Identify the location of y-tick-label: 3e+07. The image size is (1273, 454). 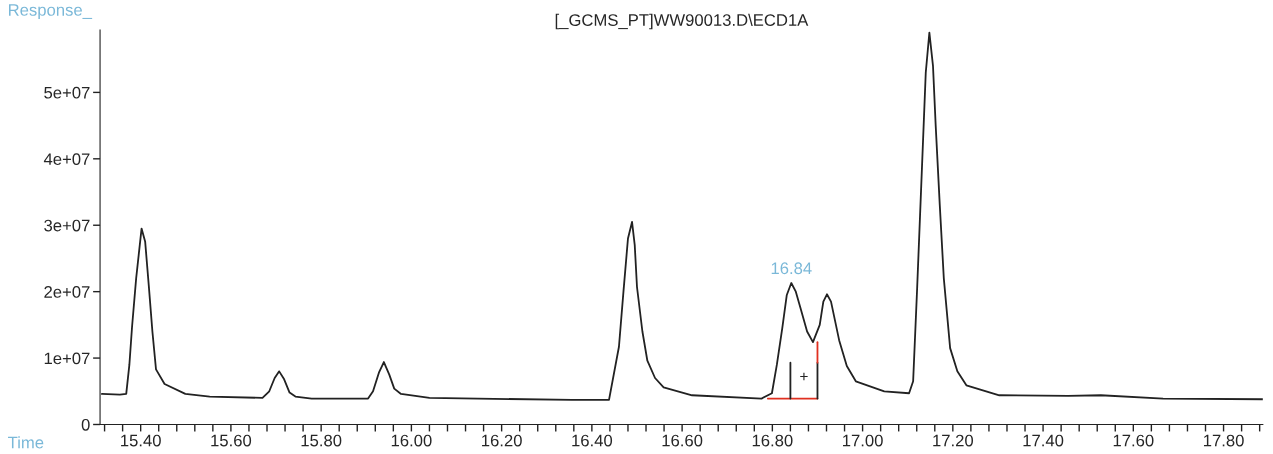
(67, 225).